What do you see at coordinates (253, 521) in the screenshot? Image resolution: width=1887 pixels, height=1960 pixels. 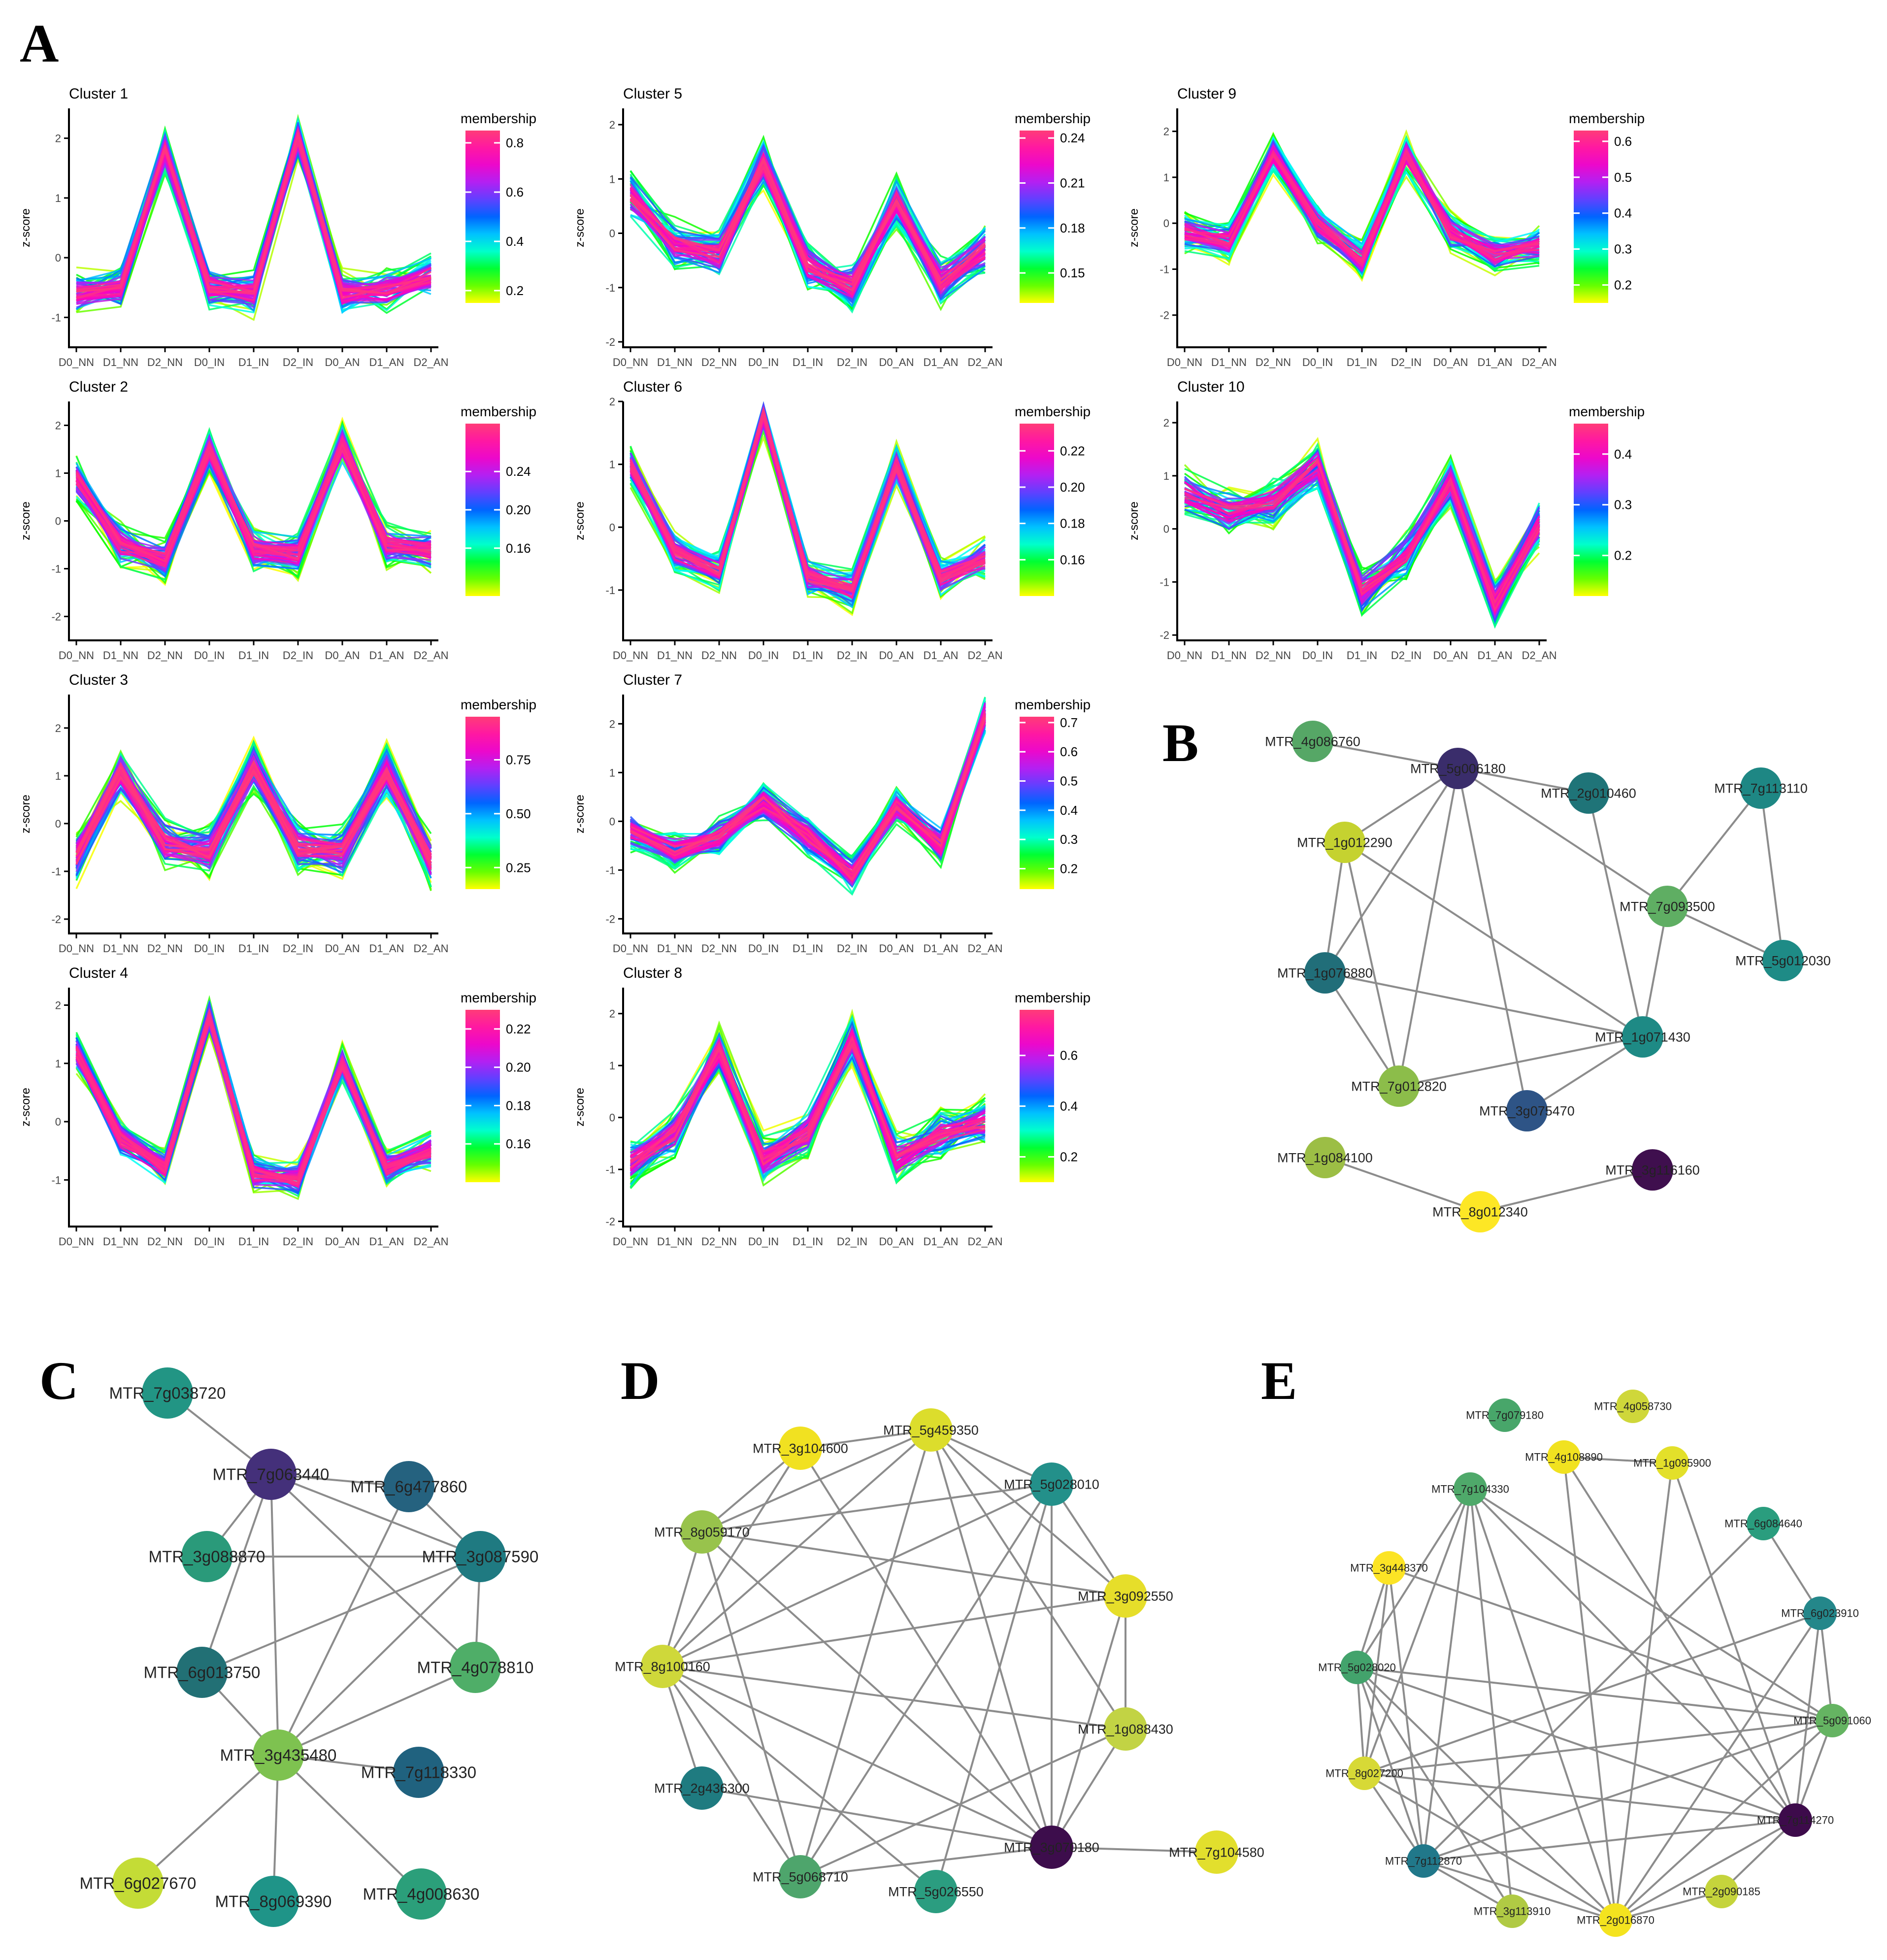 I see `axes` at bounding box center [253, 521].